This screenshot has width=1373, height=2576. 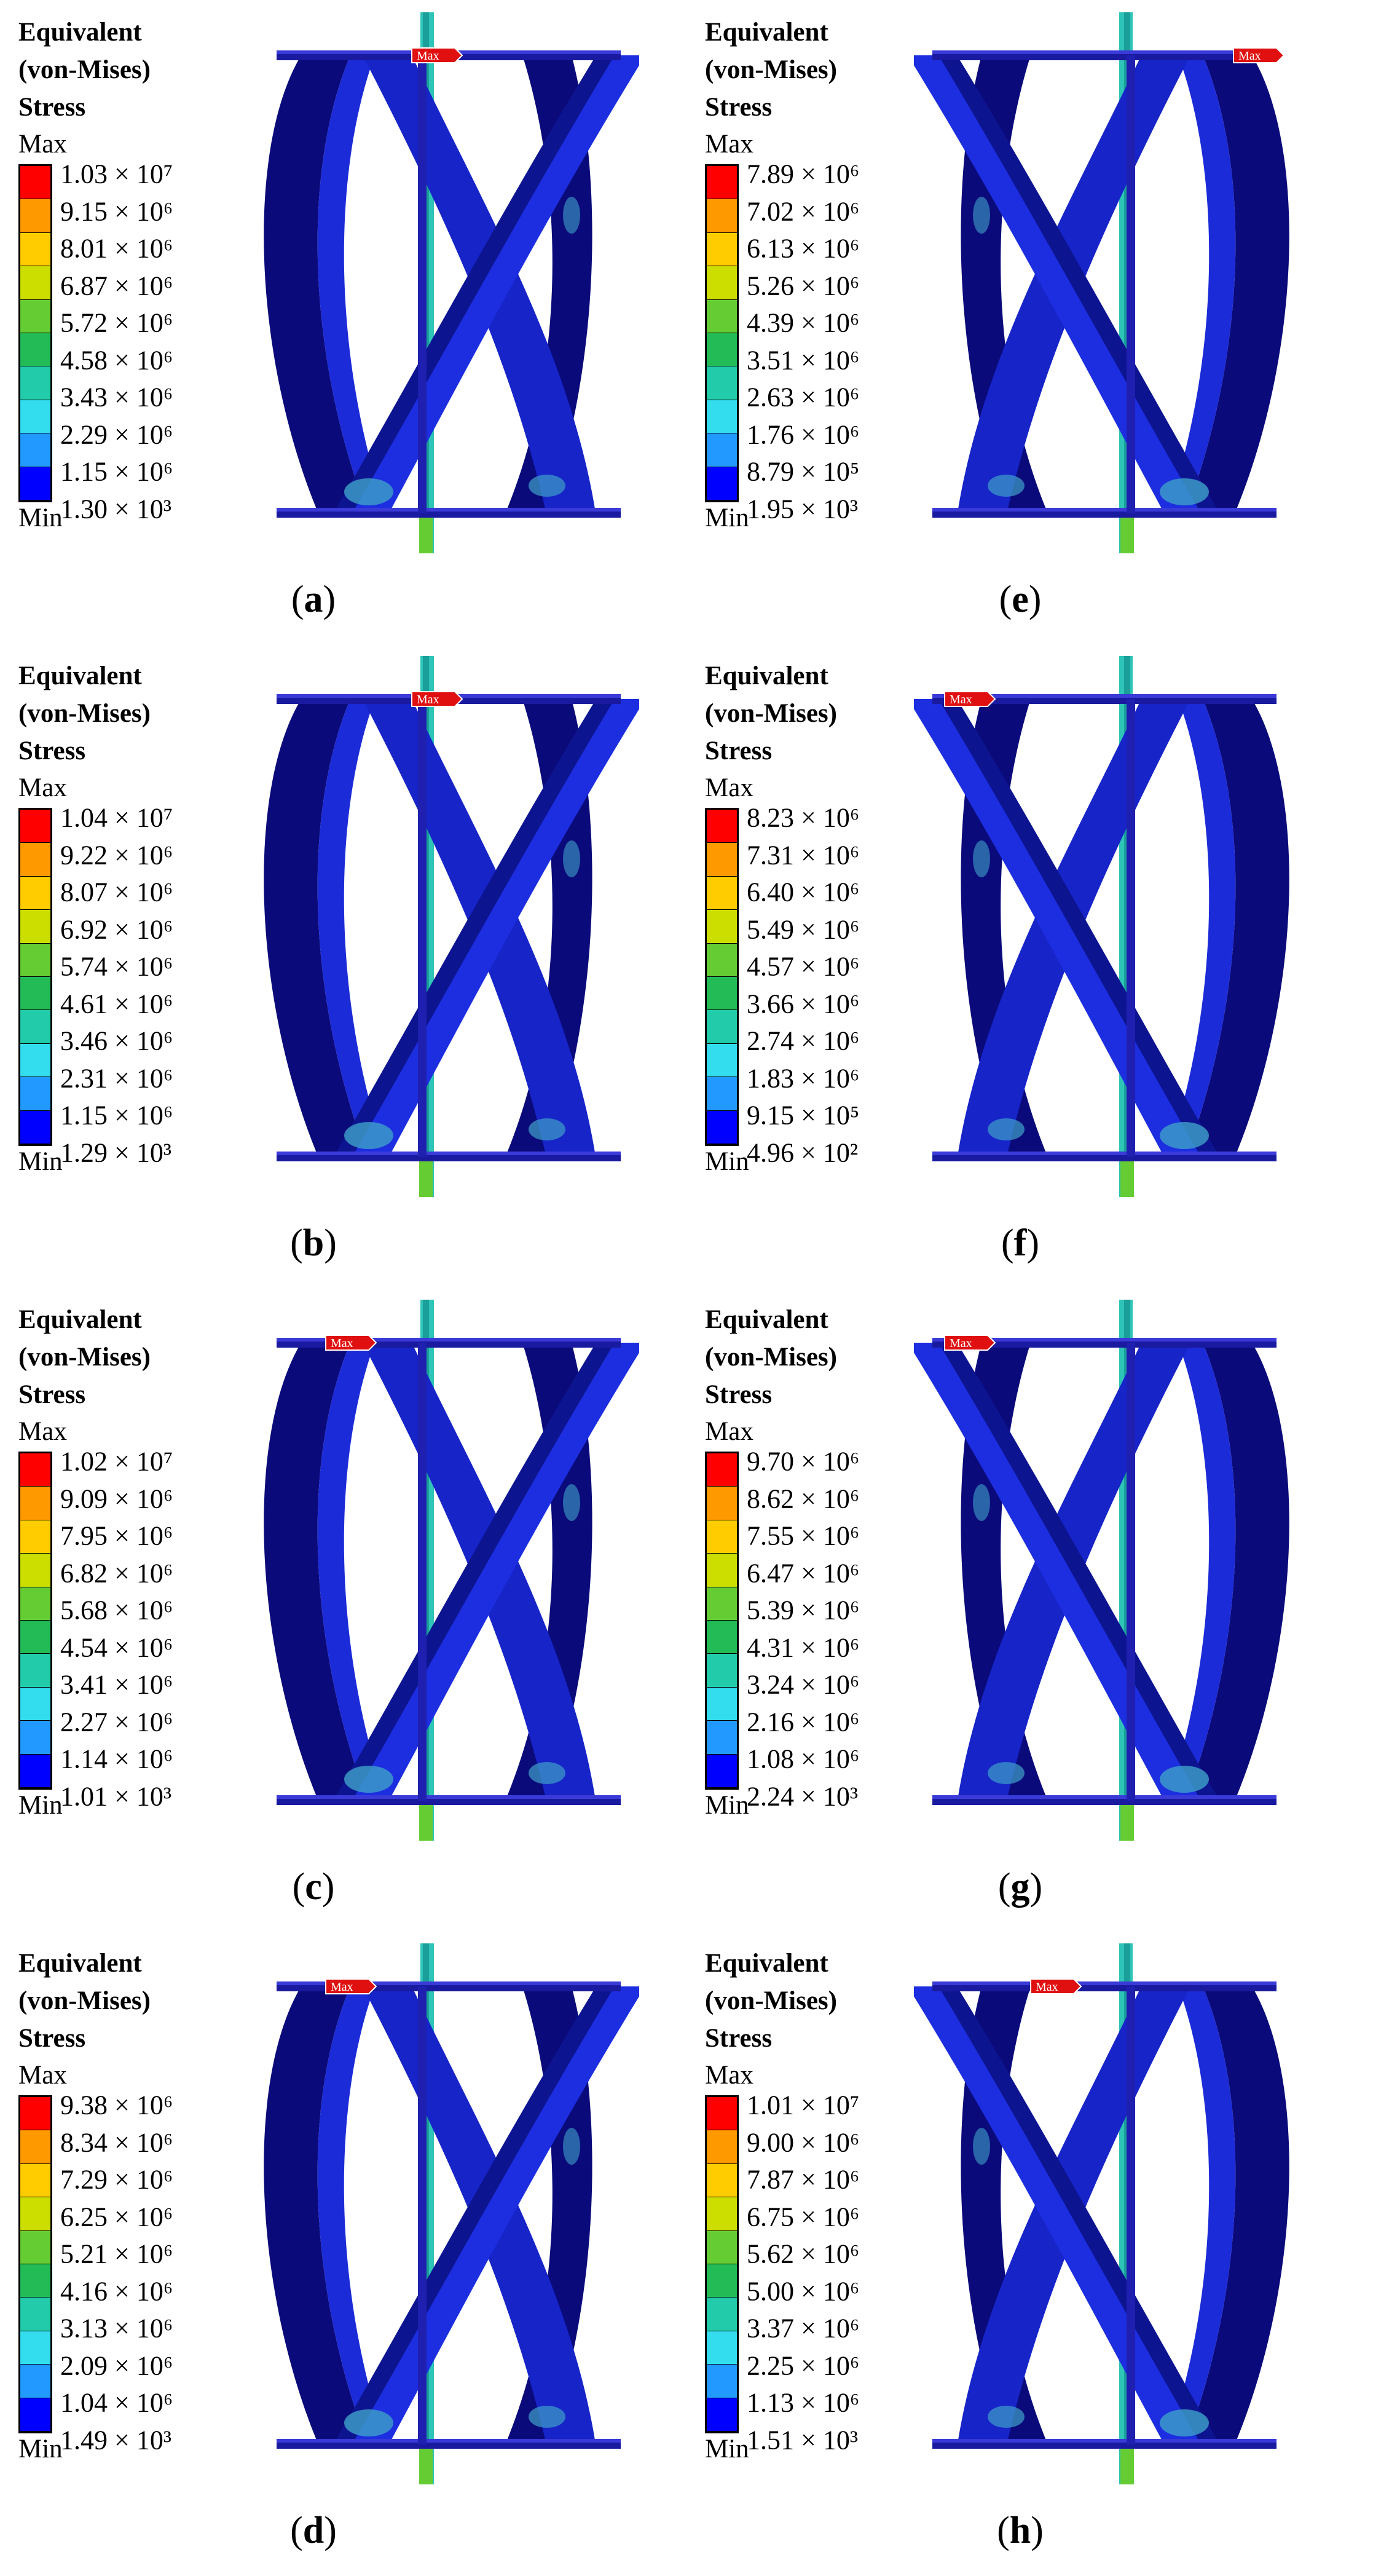 What do you see at coordinates (722, 2264) in the screenshot?
I see `legend-colorbar` at bounding box center [722, 2264].